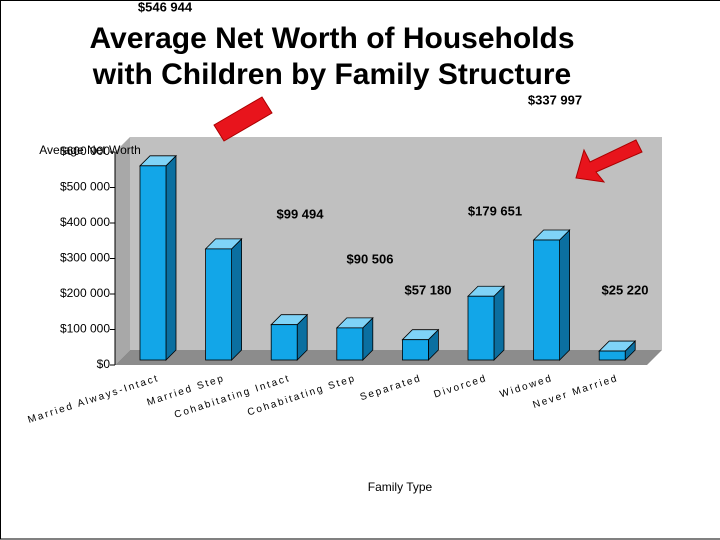  What do you see at coordinates (301, 213) in the screenshot?
I see `value-label: $99 494` at bounding box center [301, 213].